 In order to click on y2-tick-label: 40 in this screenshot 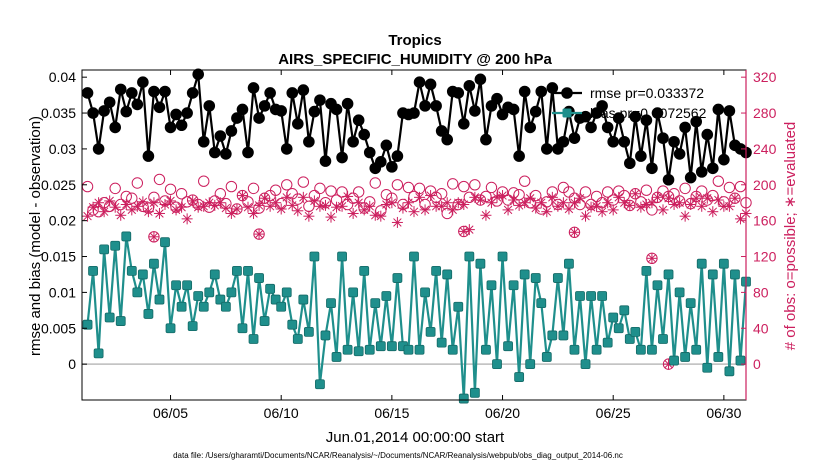, I will do `click(761, 328)`.